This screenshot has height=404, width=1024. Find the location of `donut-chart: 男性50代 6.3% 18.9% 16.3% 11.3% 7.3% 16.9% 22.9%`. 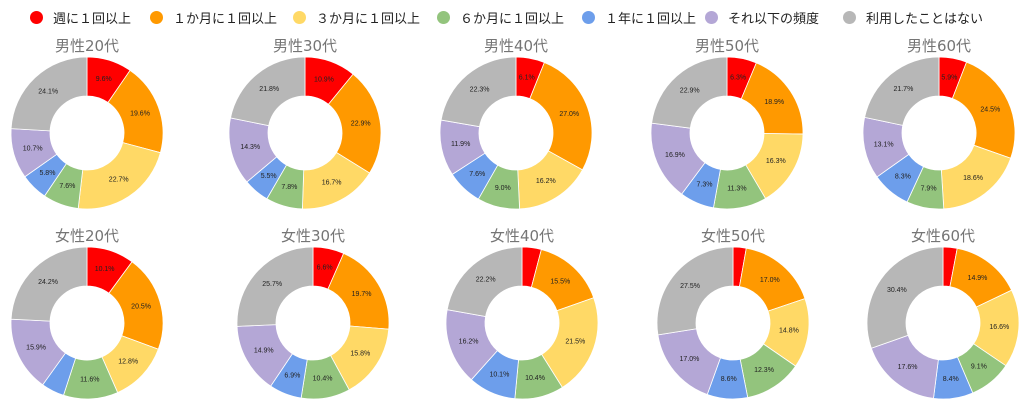

donut-chart: 男性50代 6.3% 18.9% 16.3% 11.3% 7.3% 16.9% 22.9% is located at coordinates (727, 123).